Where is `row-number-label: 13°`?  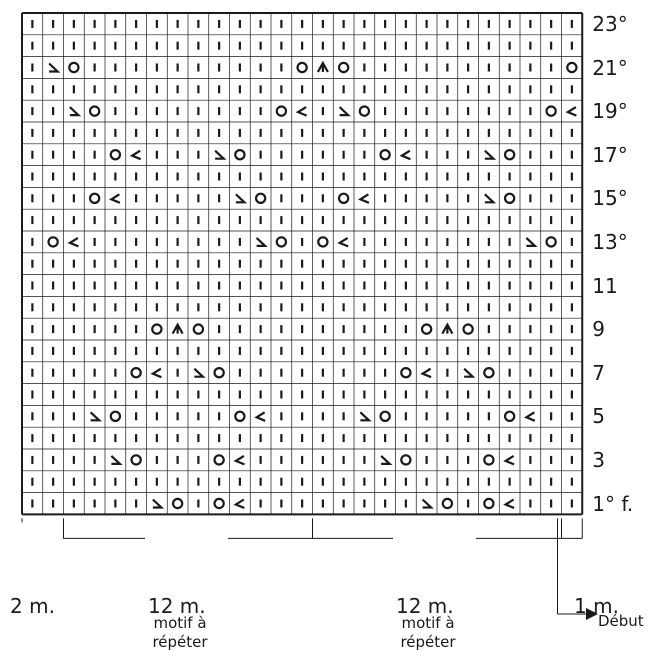 row-number-label: 13° is located at coordinates (610, 241).